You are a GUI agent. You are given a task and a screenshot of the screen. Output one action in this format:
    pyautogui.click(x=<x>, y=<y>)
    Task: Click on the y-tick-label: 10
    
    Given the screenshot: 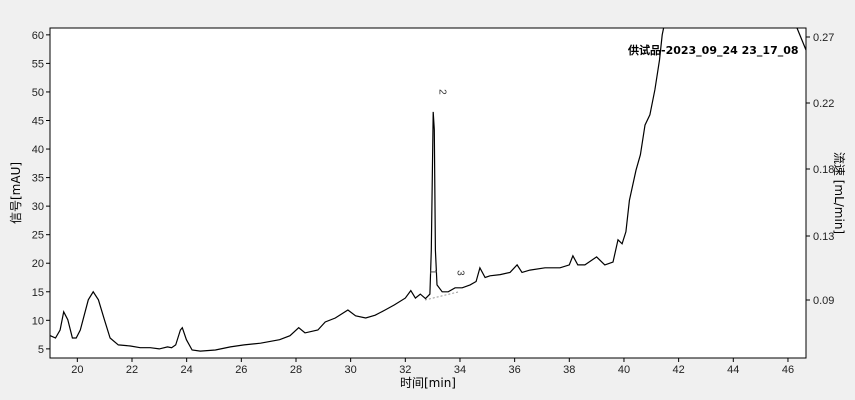 What is the action you would take?
    pyautogui.click(x=38, y=321)
    